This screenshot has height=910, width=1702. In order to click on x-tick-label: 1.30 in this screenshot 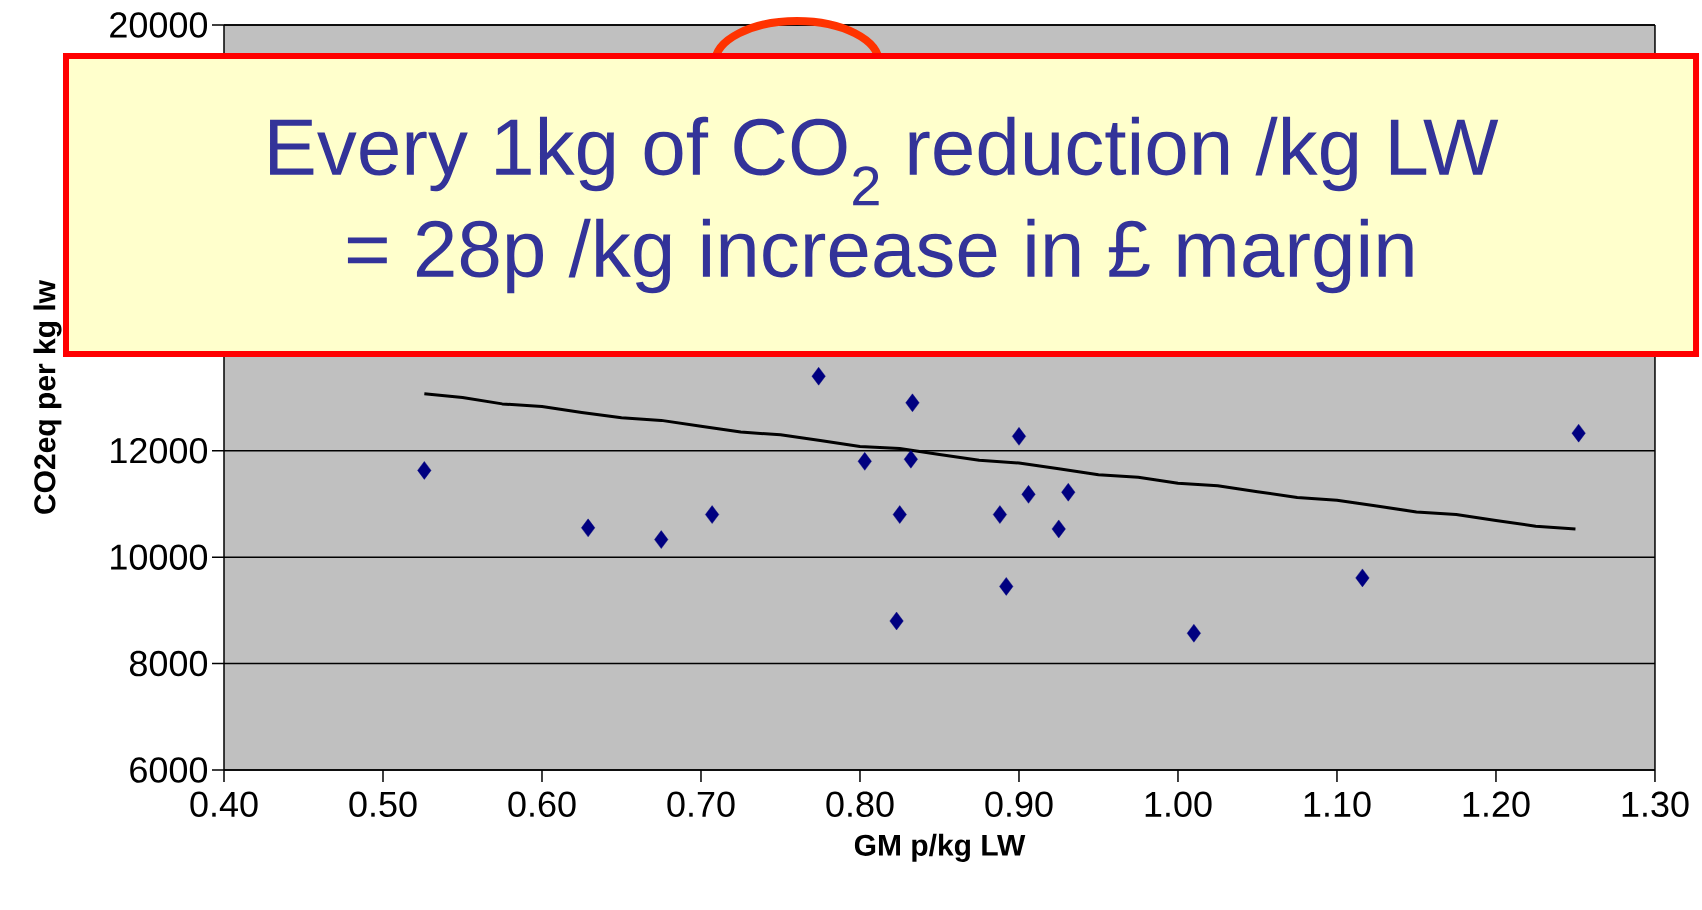, I will do `click(1655, 804)`.